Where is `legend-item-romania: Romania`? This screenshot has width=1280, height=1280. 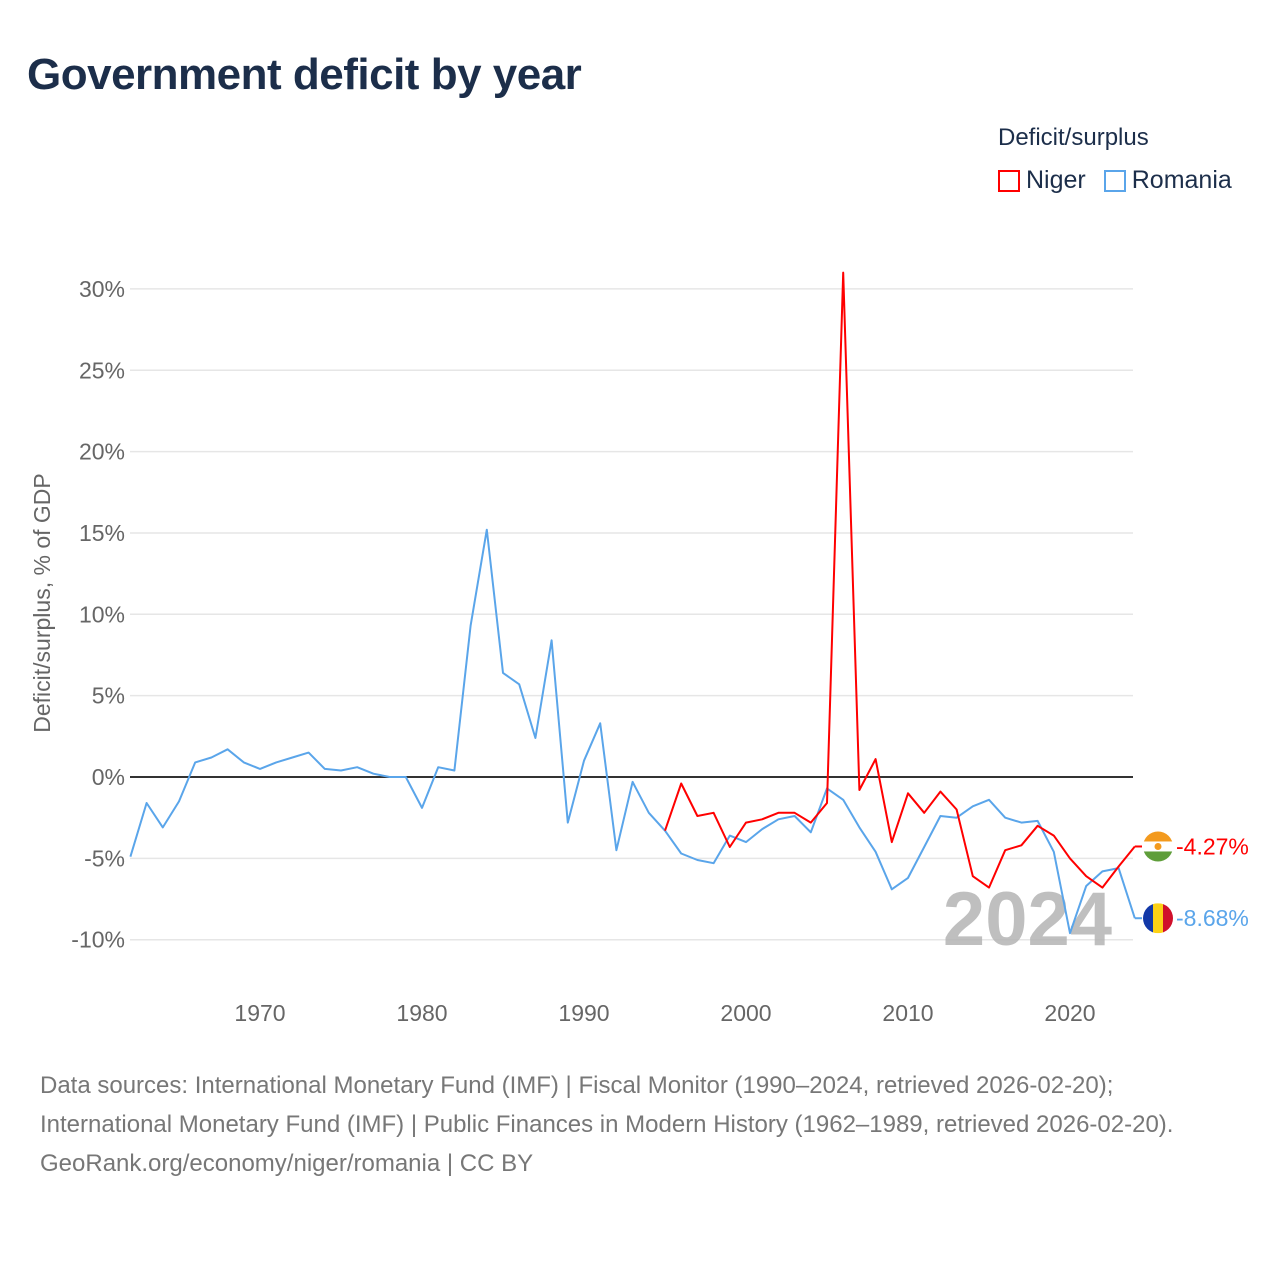 legend-item-romania: Romania is located at coordinates (1167, 180).